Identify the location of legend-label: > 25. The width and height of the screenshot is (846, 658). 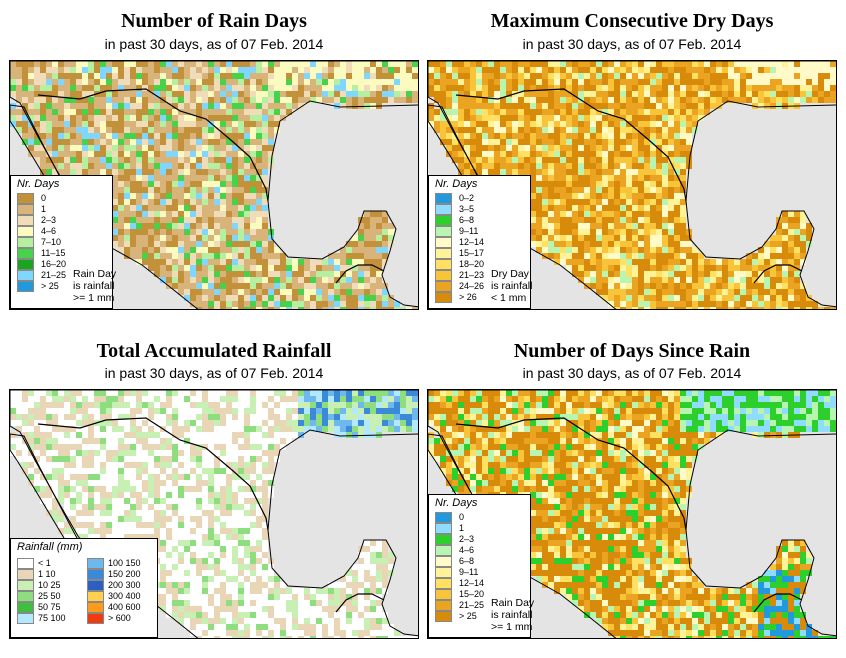
(468, 616).